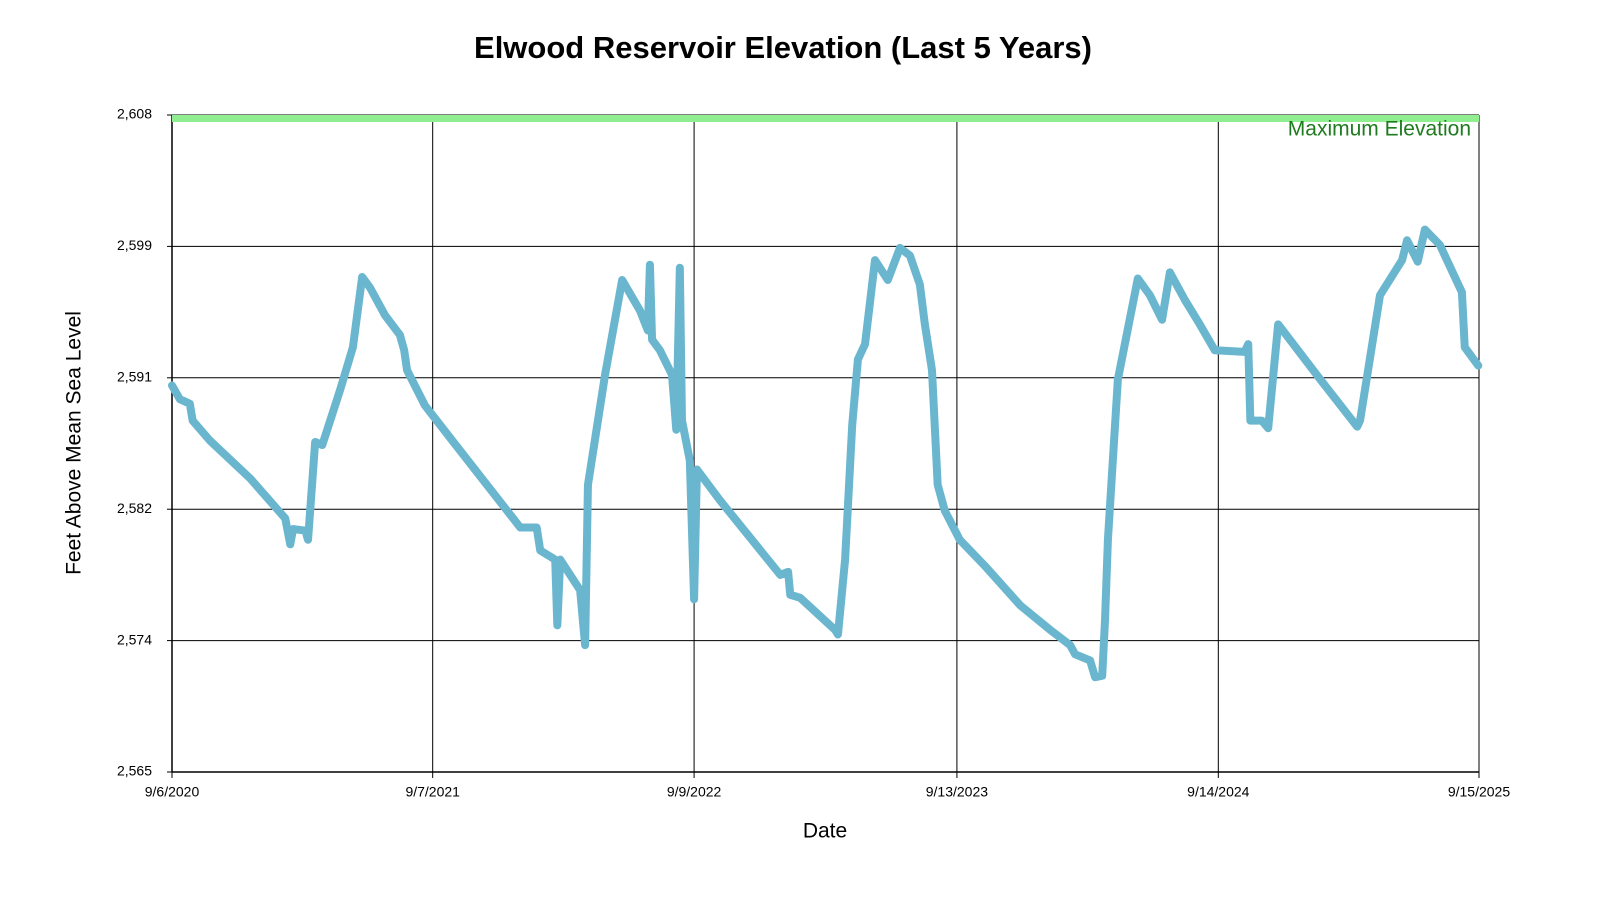  What do you see at coordinates (825, 118) in the screenshot?
I see `max-elevation-band` at bounding box center [825, 118].